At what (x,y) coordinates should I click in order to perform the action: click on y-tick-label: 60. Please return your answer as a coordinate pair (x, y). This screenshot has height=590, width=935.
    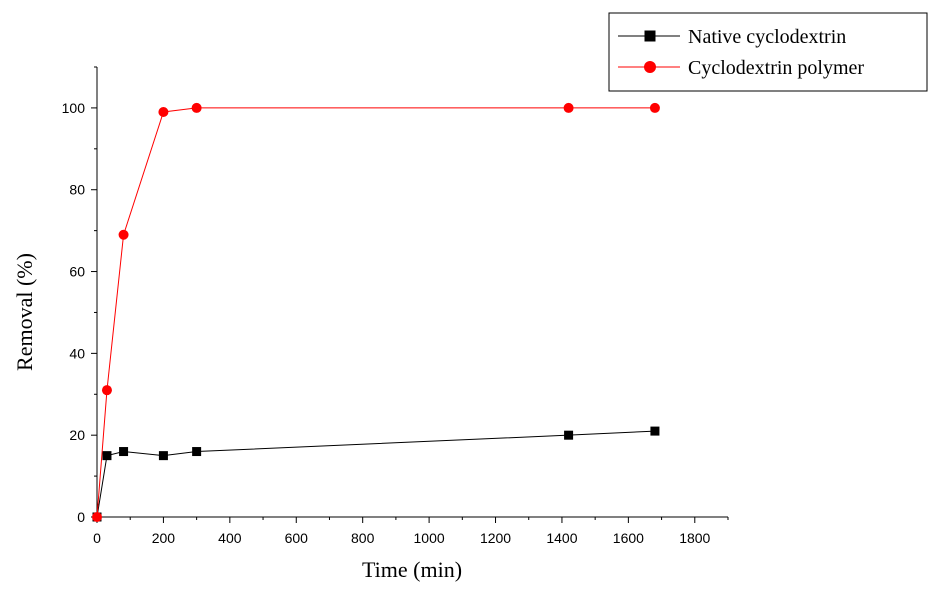
    Looking at the image, I should click on (77, 272).